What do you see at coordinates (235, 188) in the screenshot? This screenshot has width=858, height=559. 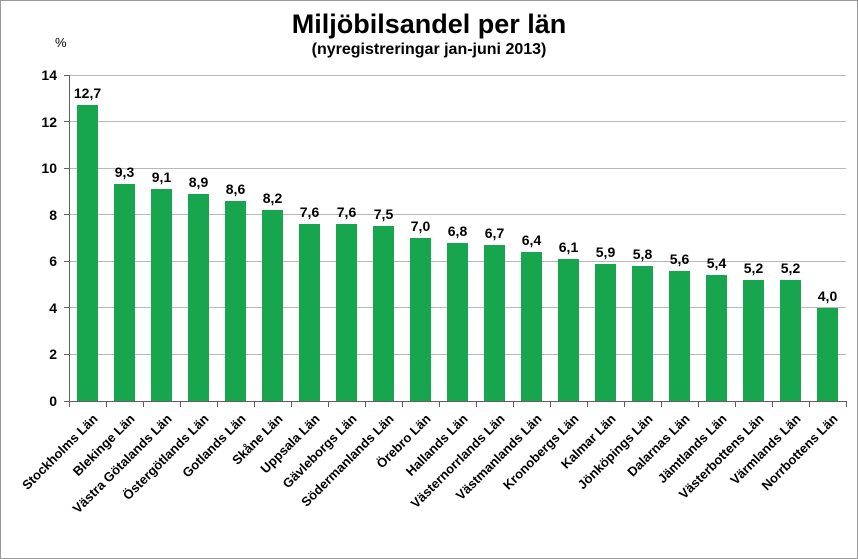 I see `bar-value-label: 8,6` at bounding box center [235, 188].